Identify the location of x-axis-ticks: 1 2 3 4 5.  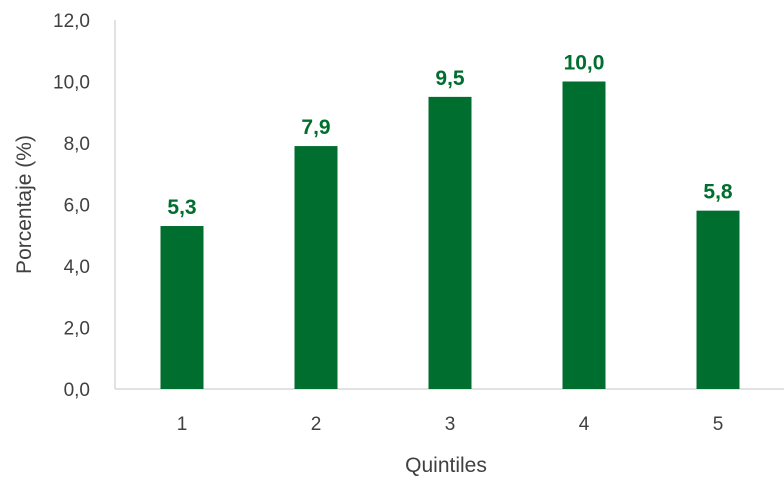
(450, 424).